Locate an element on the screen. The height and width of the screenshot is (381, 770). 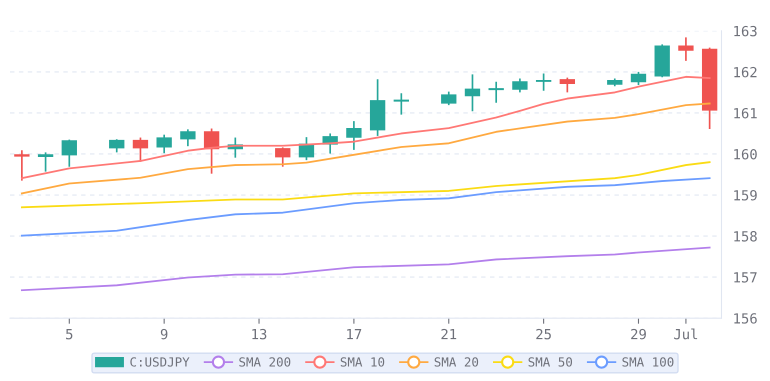
y-tick-label: 159 is located at coordinates (745, 195).